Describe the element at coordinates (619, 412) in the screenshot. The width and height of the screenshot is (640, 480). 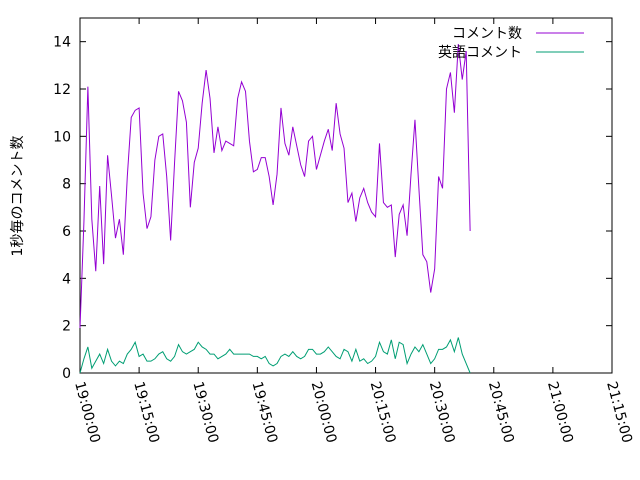
I see `x-tick-label: 21:15:00` at that location.